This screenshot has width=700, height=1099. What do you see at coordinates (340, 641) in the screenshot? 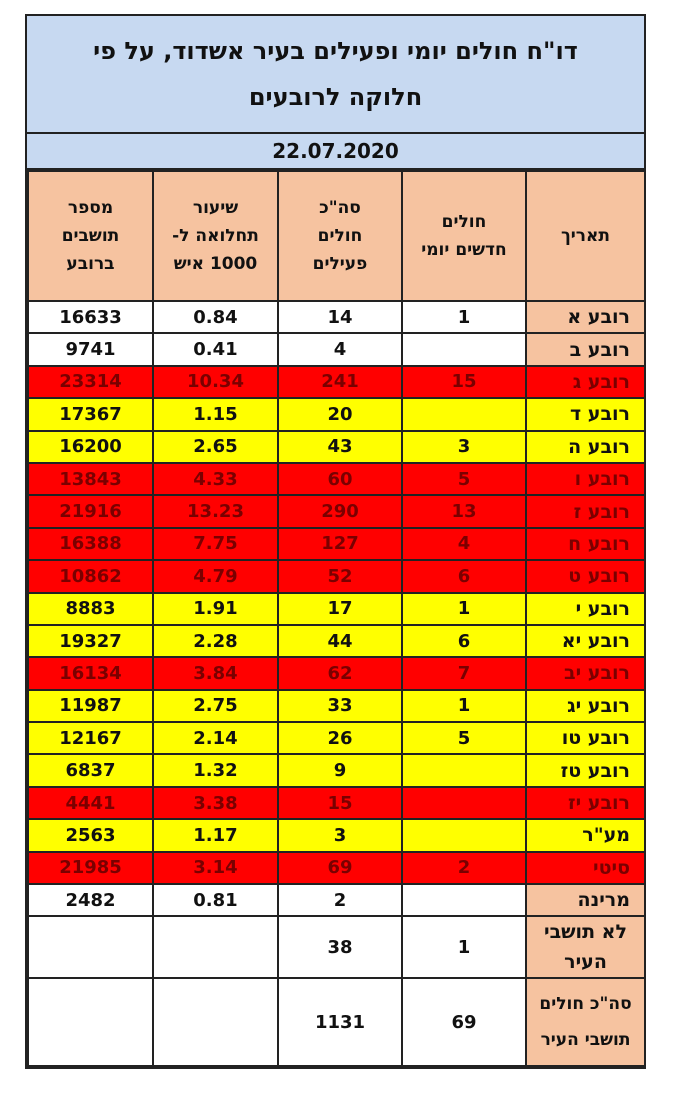
I see `cell-active: 44` at bounding box center [340, 641].